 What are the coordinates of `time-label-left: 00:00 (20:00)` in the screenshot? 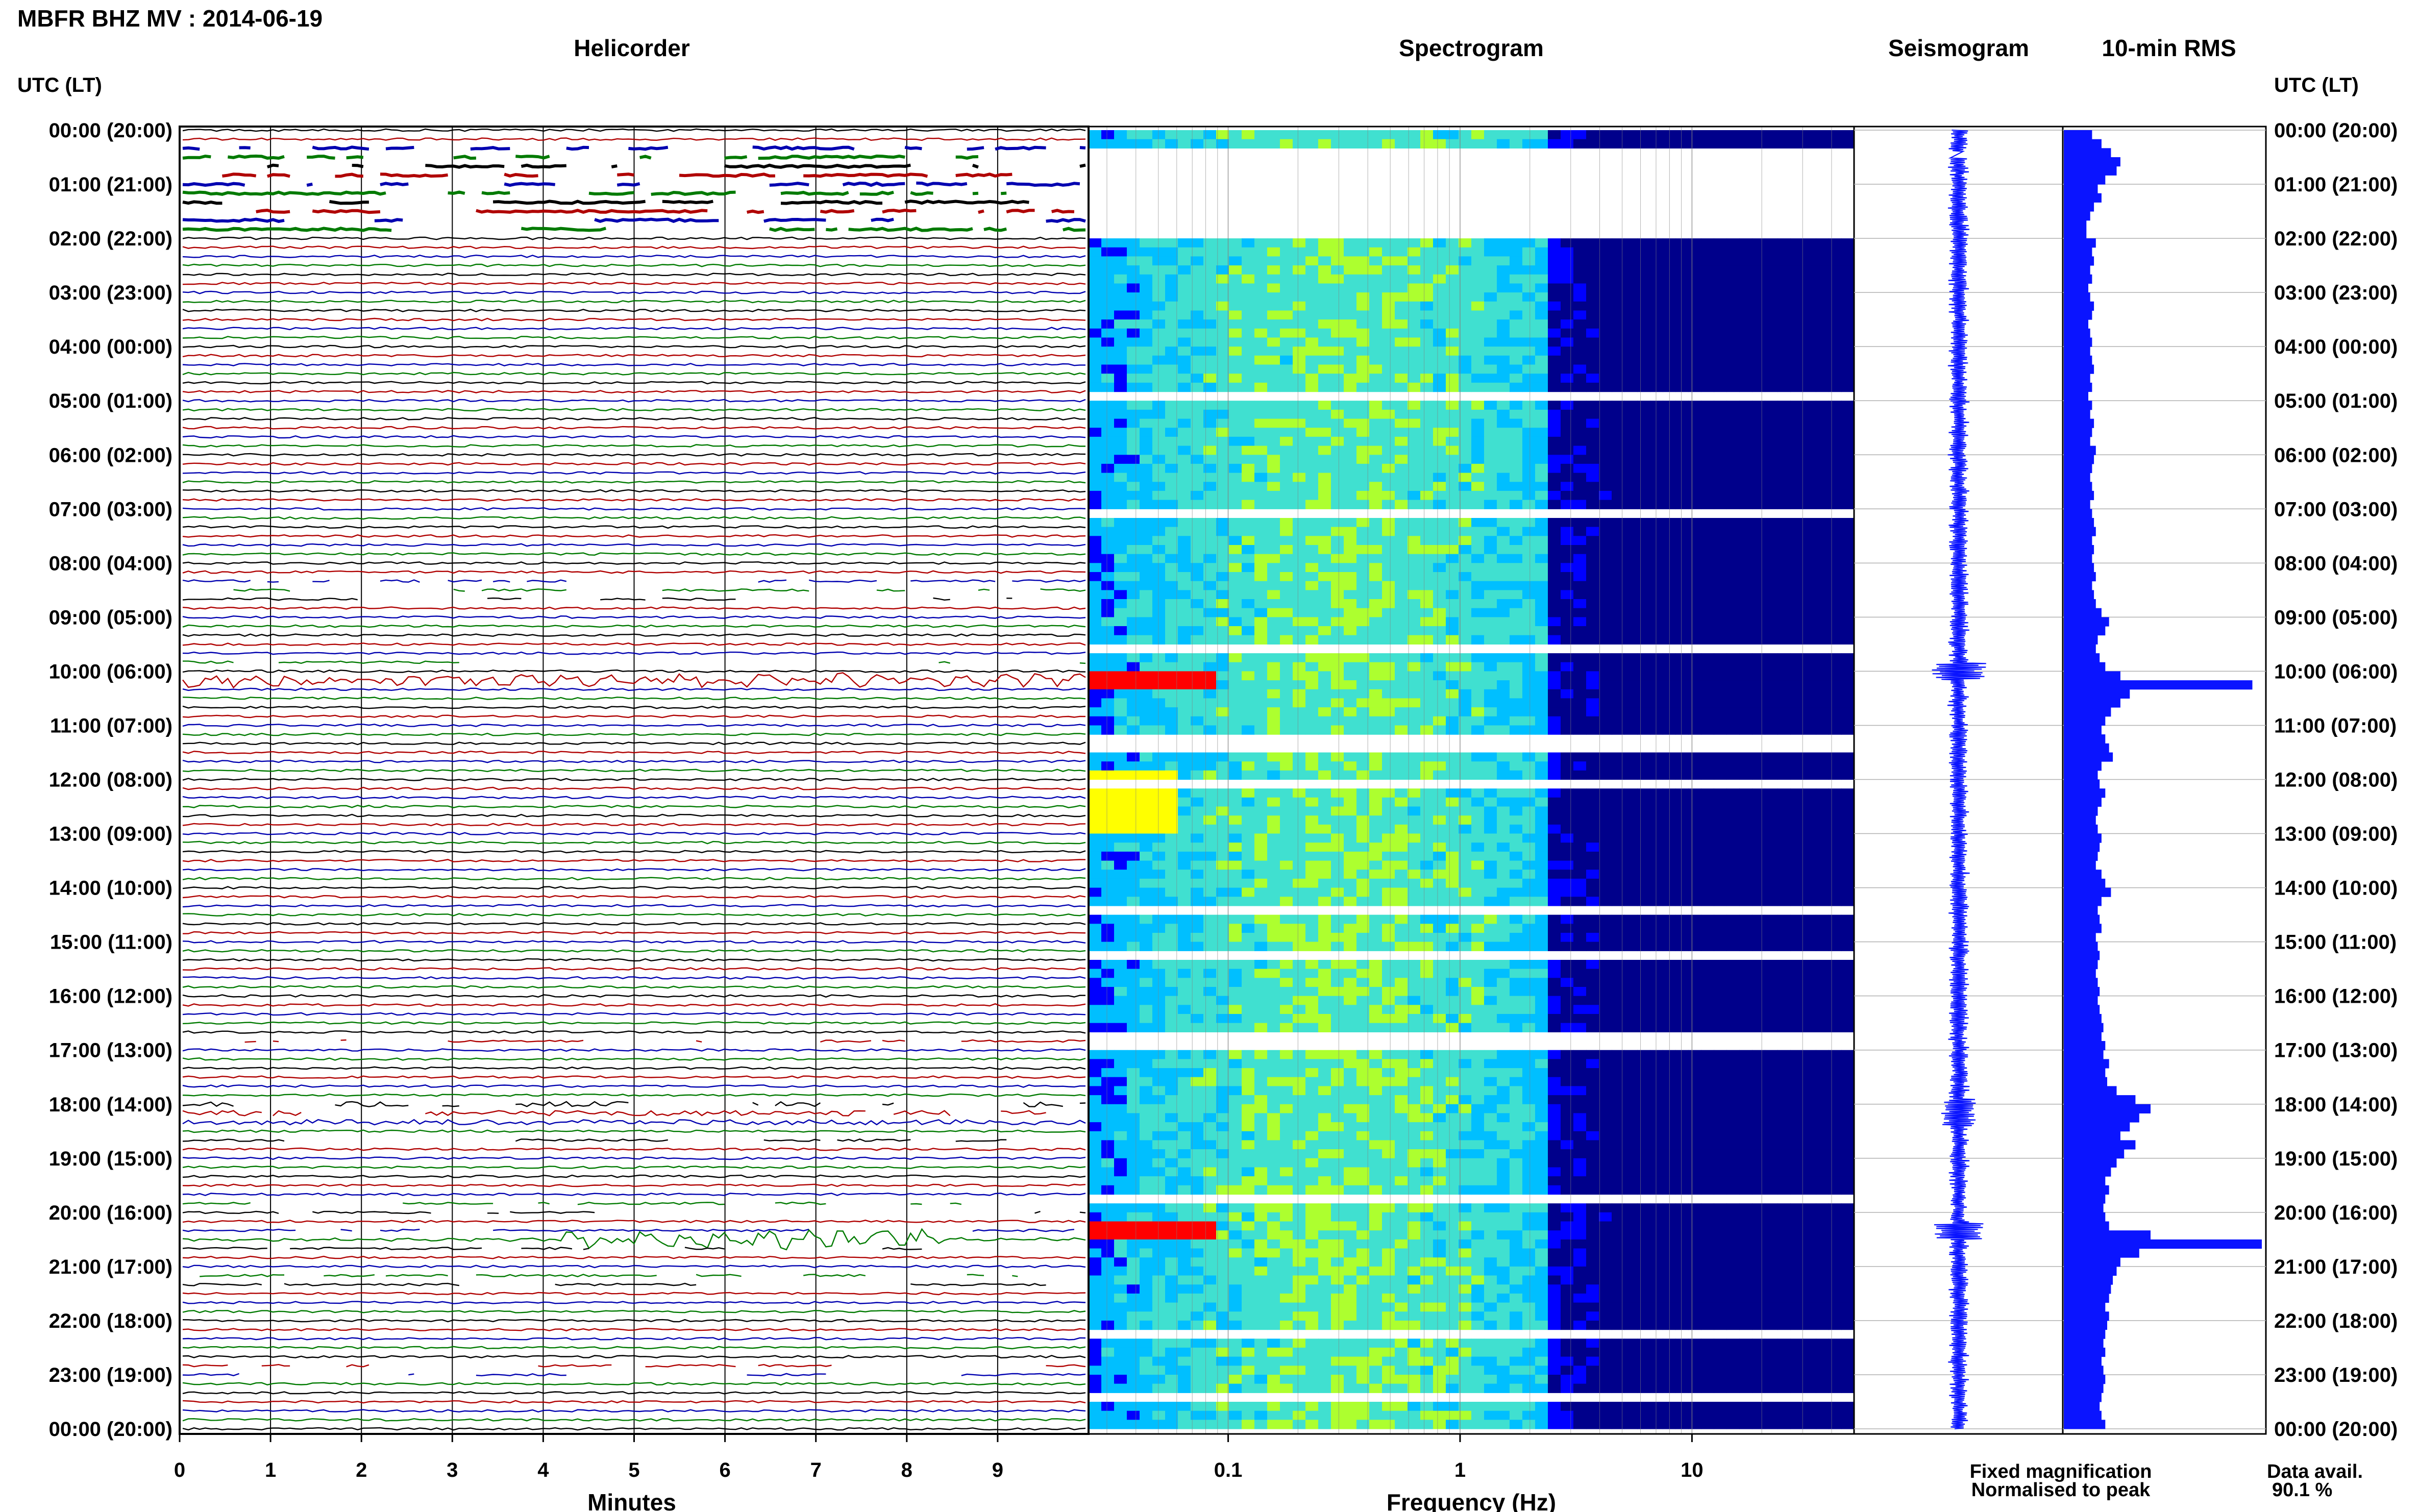 It's located at (110, 1429).